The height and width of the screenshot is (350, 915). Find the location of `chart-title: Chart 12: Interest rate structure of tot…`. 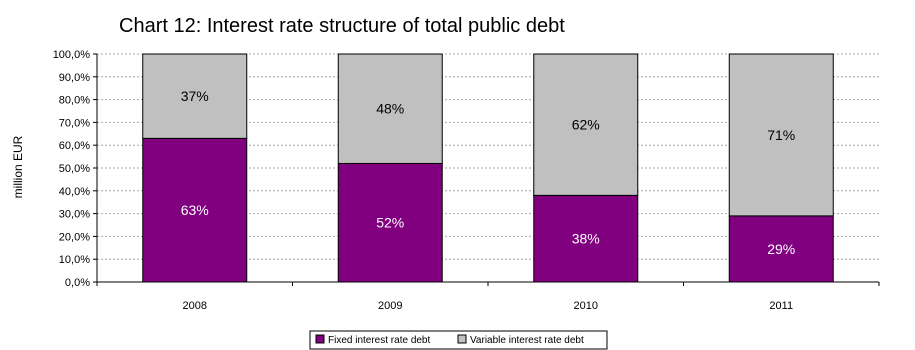

chart-title: Chart 12: Interest rate structure of tot… is located at coordinates (342, 26).